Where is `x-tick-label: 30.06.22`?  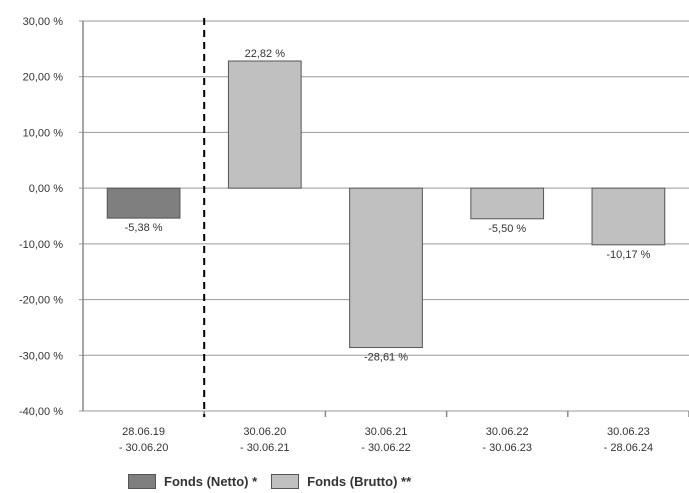
x-tick-label: 30.06.22 is located at coordinates (507, 432).